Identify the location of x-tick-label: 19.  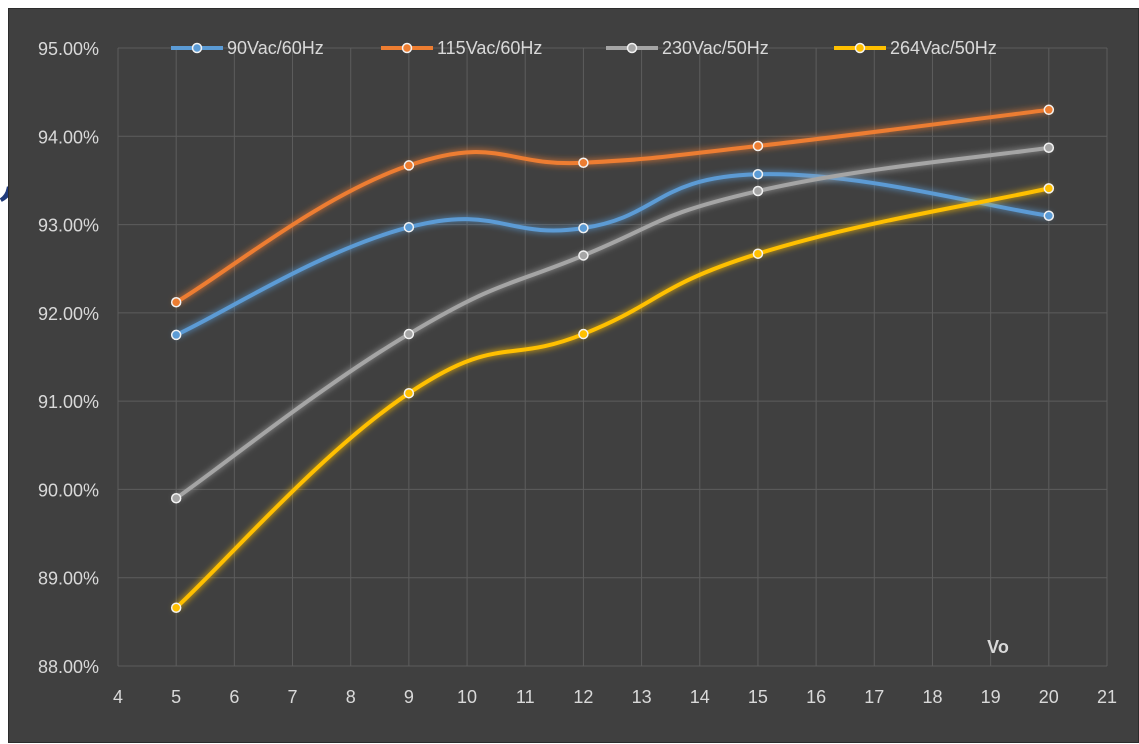
(991, 697).